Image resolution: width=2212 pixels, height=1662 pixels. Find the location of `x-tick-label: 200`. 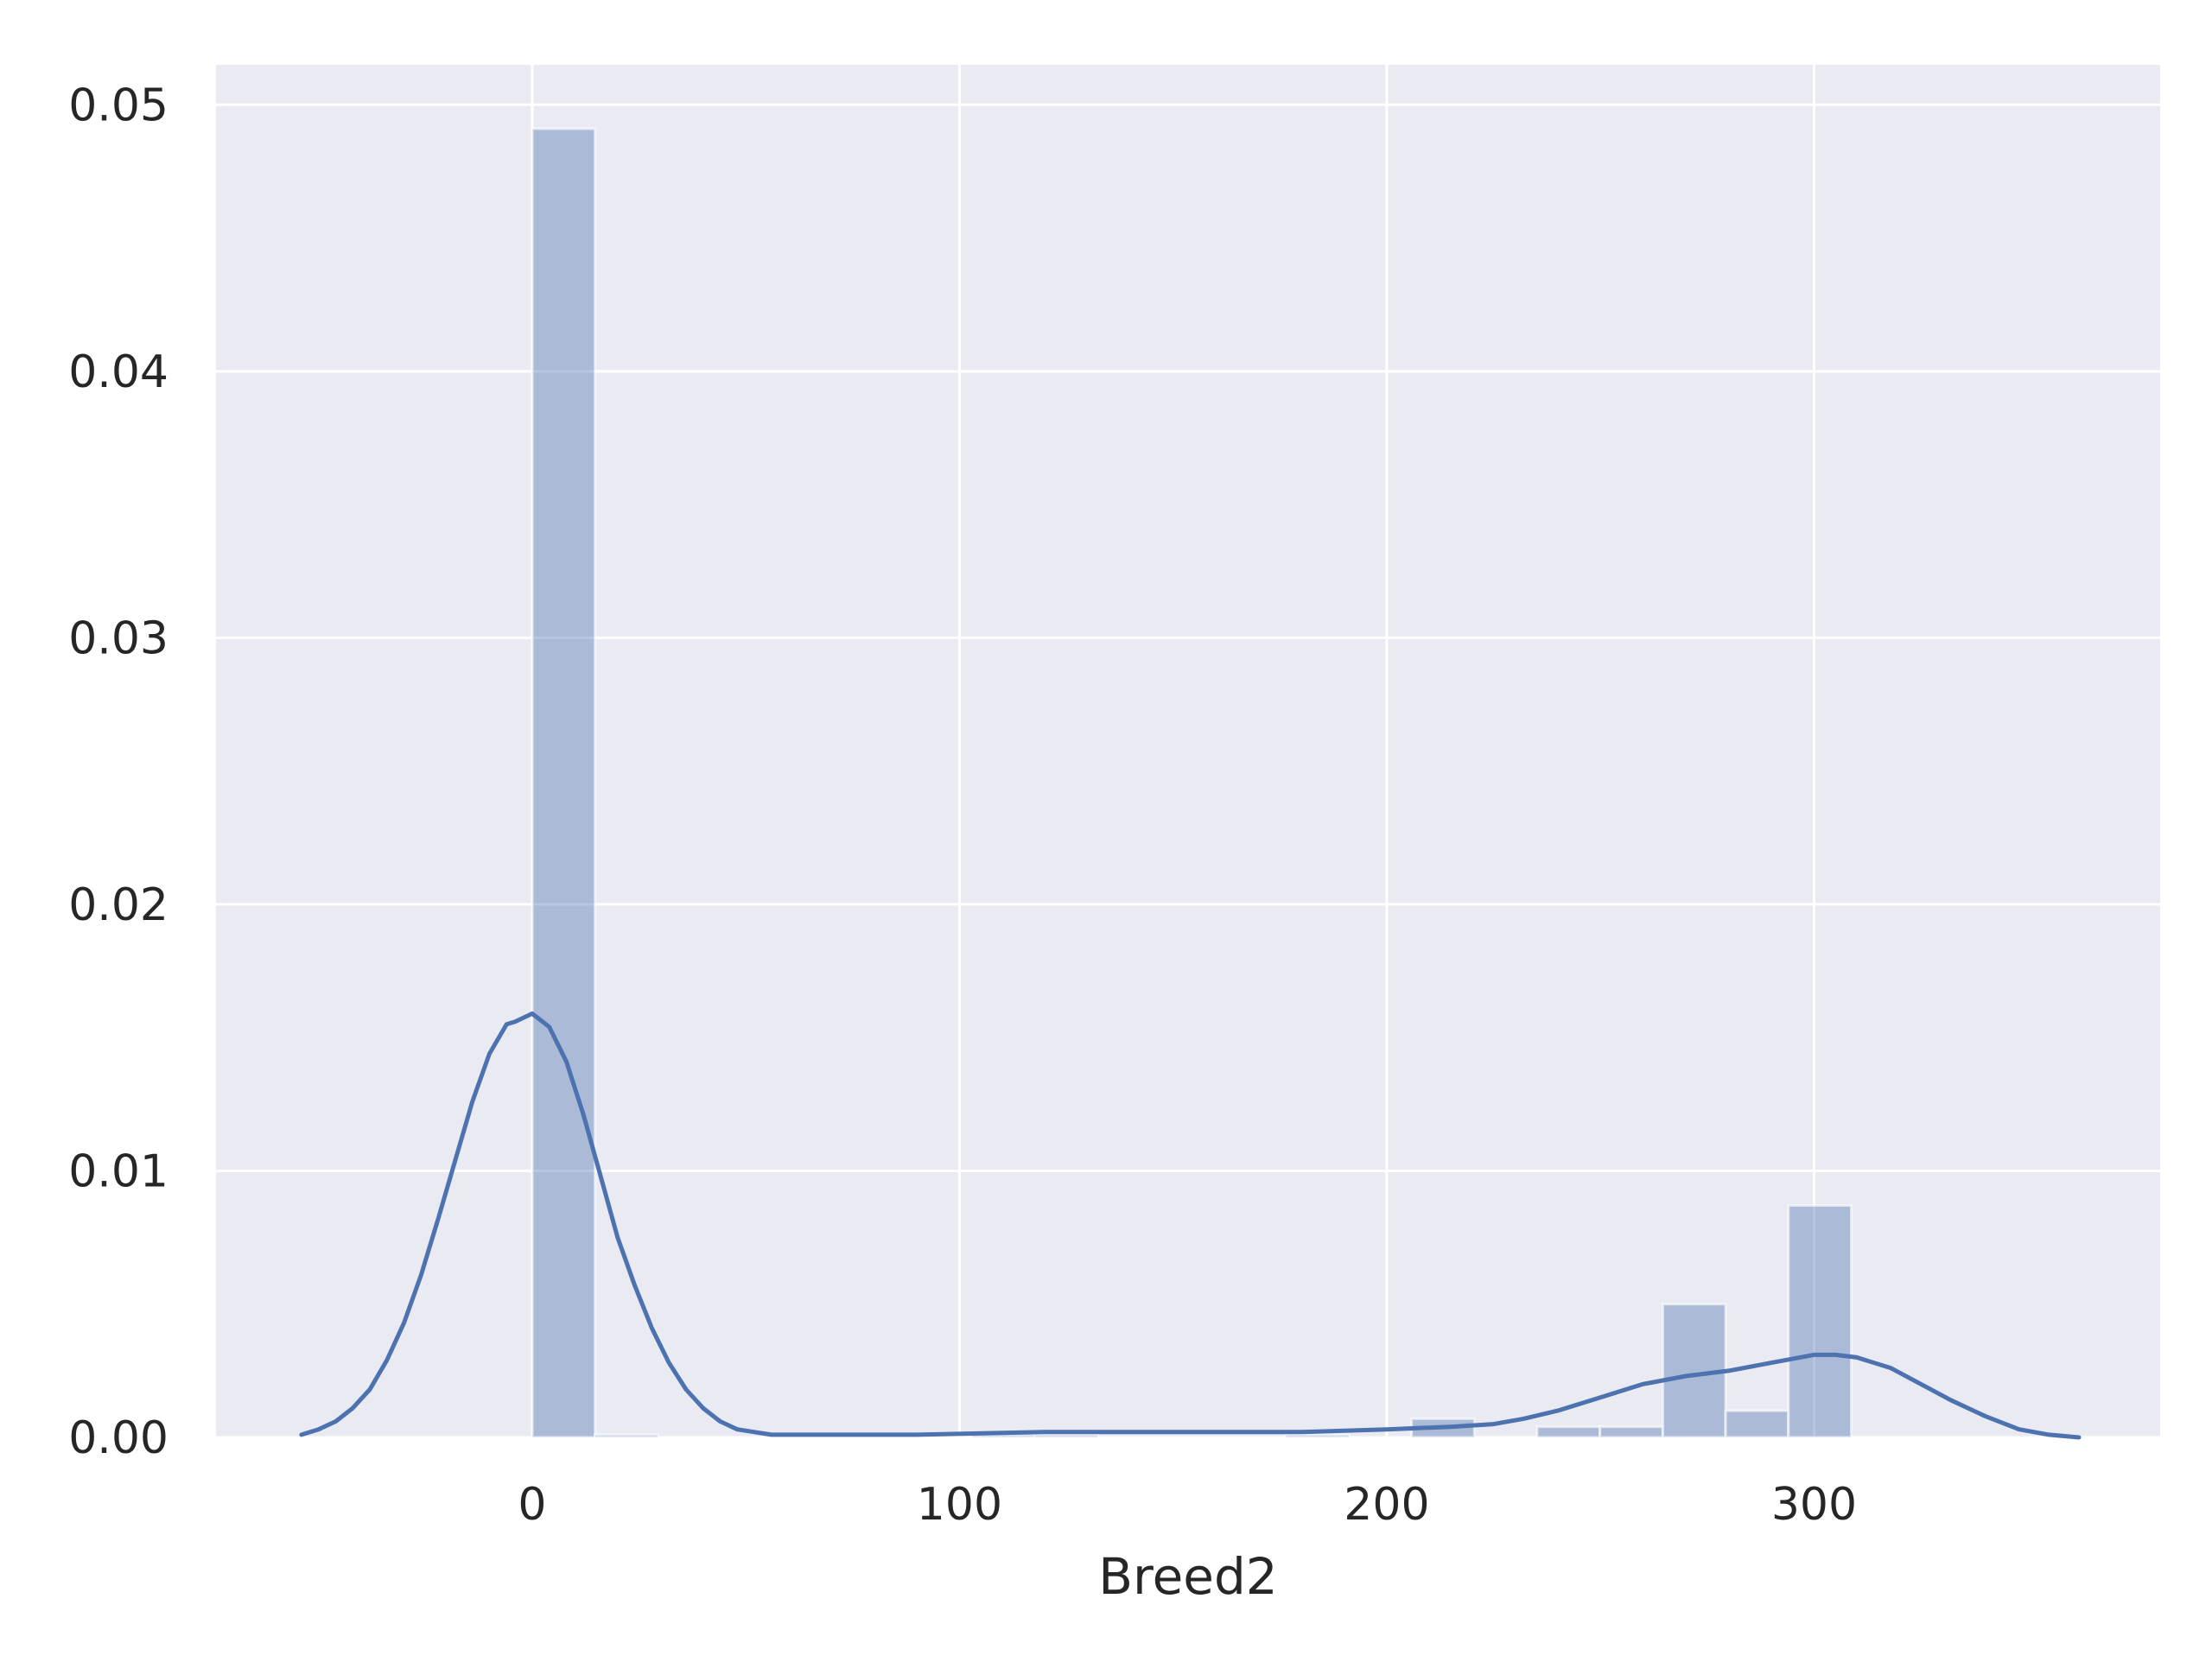

x-tick-label: 200 is located at coordinates (1386, 1505).